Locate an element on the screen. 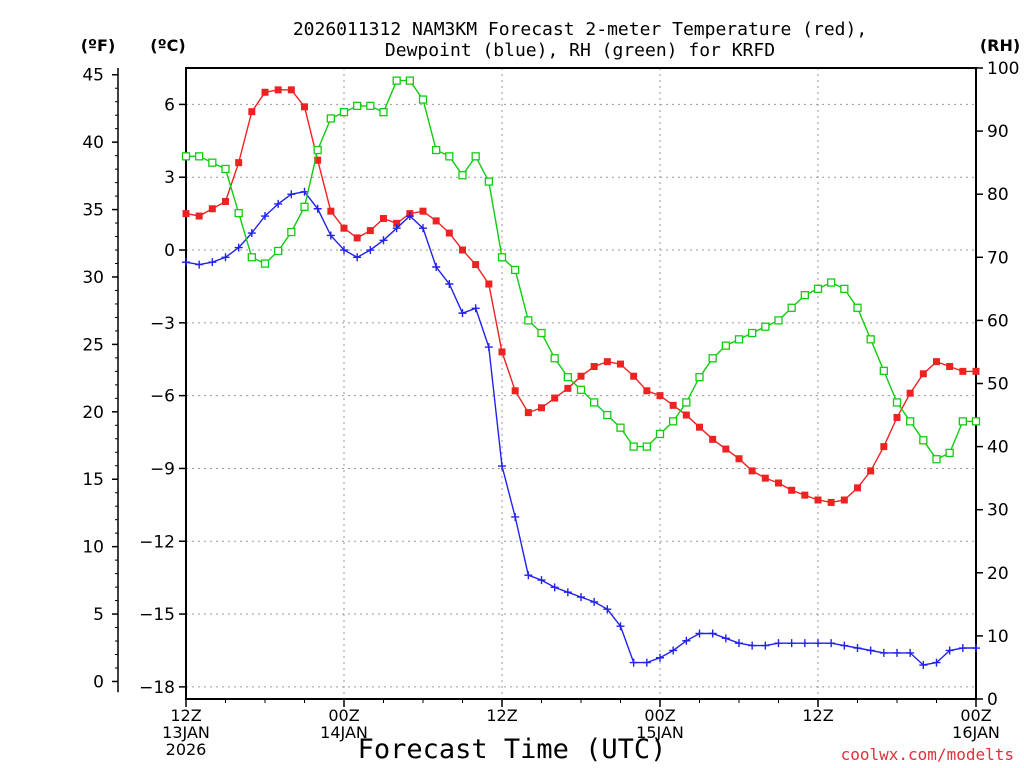 Image resolution: width=1024 pixels, height=768 pixels. fahrenheit-tick-label-7: 10 is located at coordinates (93, 548).